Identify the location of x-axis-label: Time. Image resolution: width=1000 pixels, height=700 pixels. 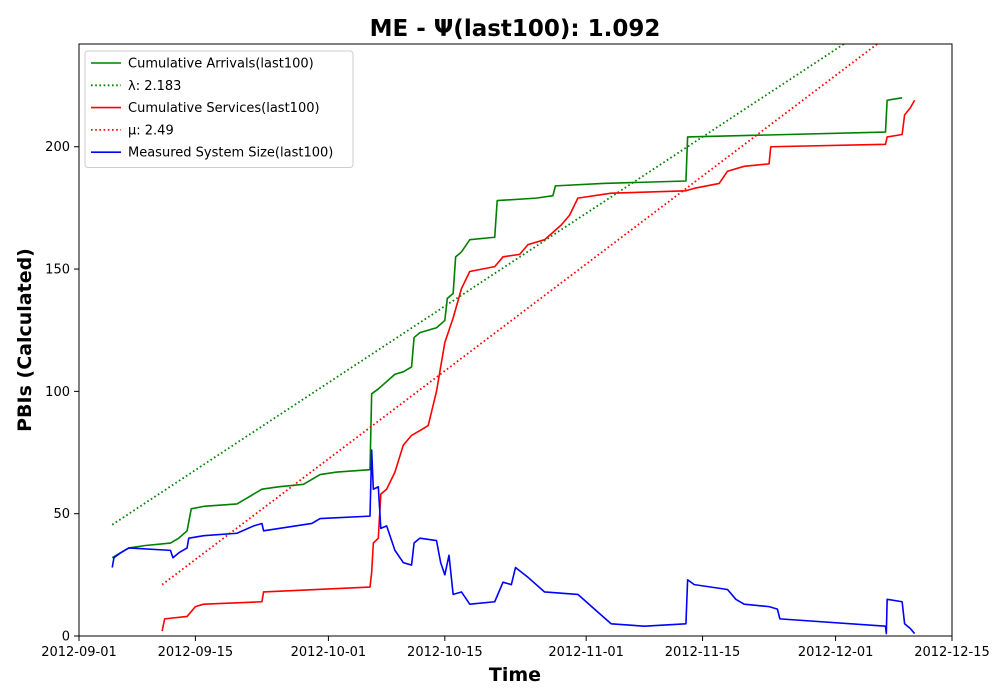
(515, 675).